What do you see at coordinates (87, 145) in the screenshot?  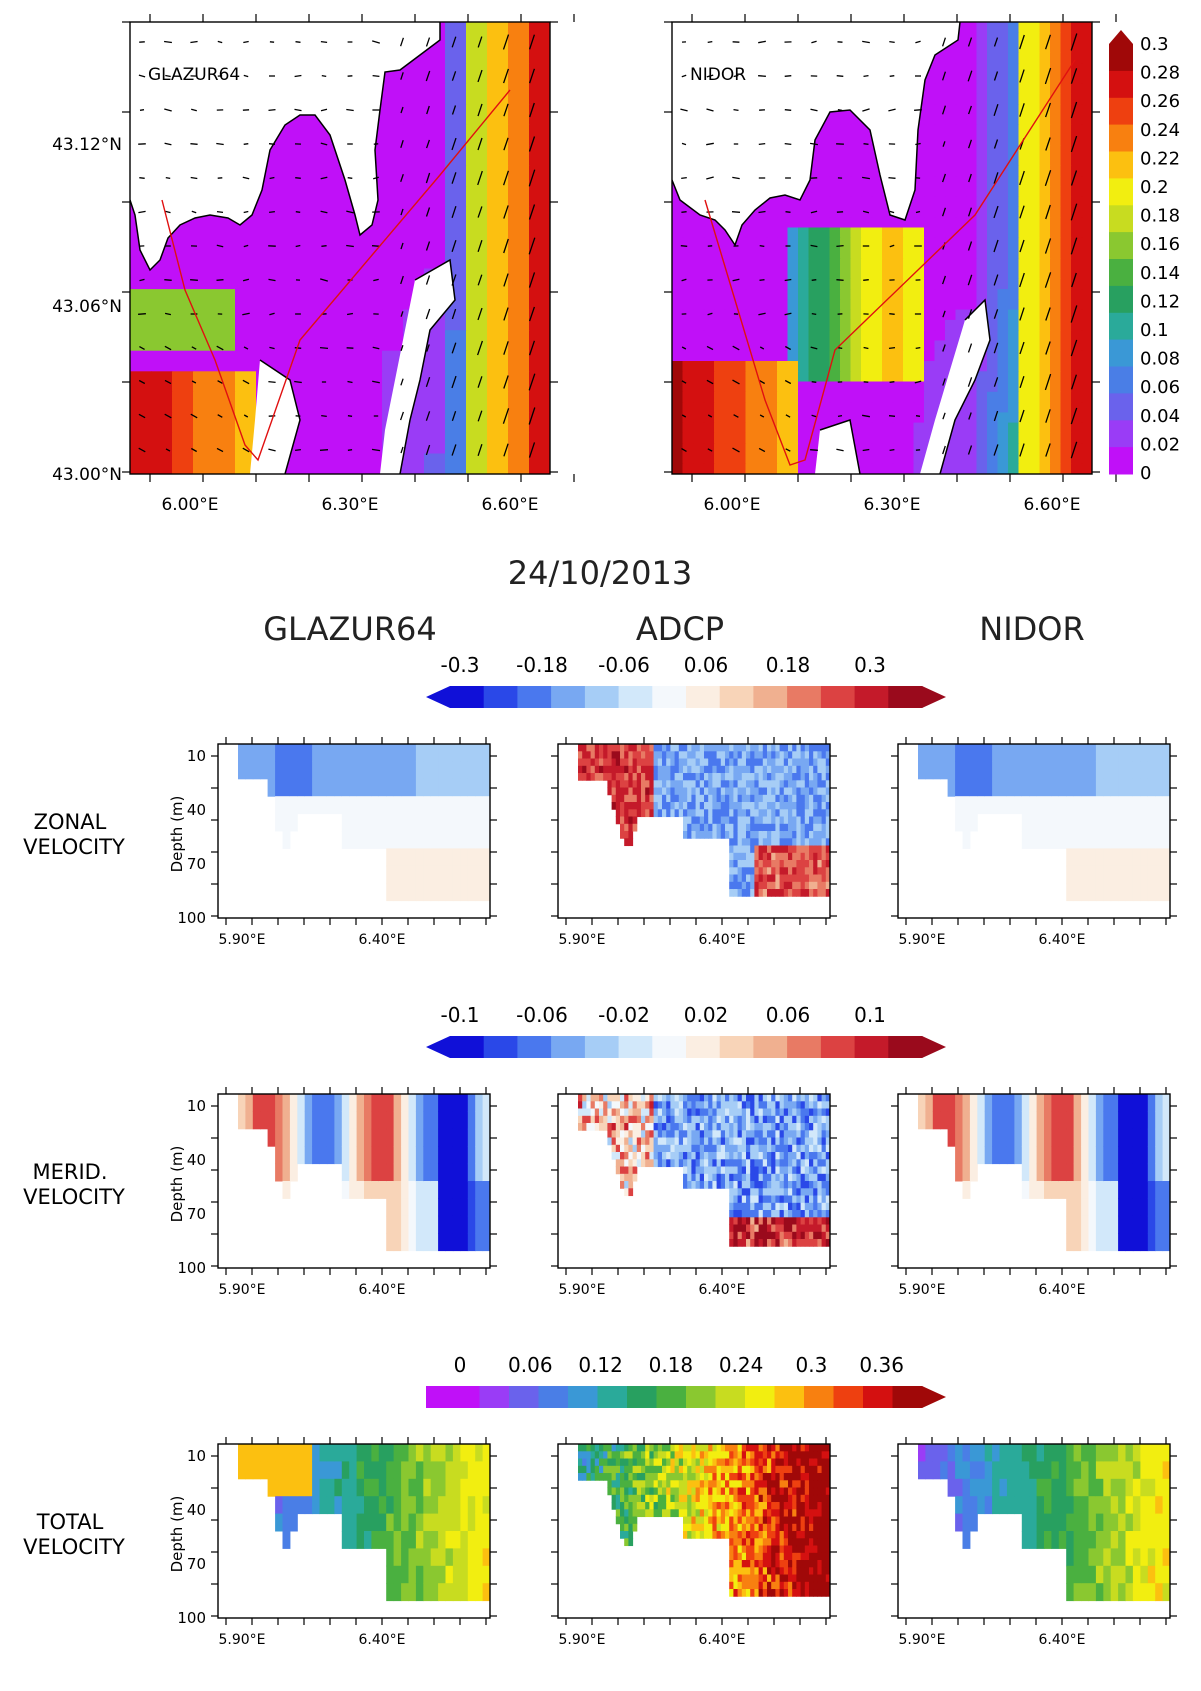 I see `y-tick-label-43.12: 43.12°N` at bounding box center [87, 145].